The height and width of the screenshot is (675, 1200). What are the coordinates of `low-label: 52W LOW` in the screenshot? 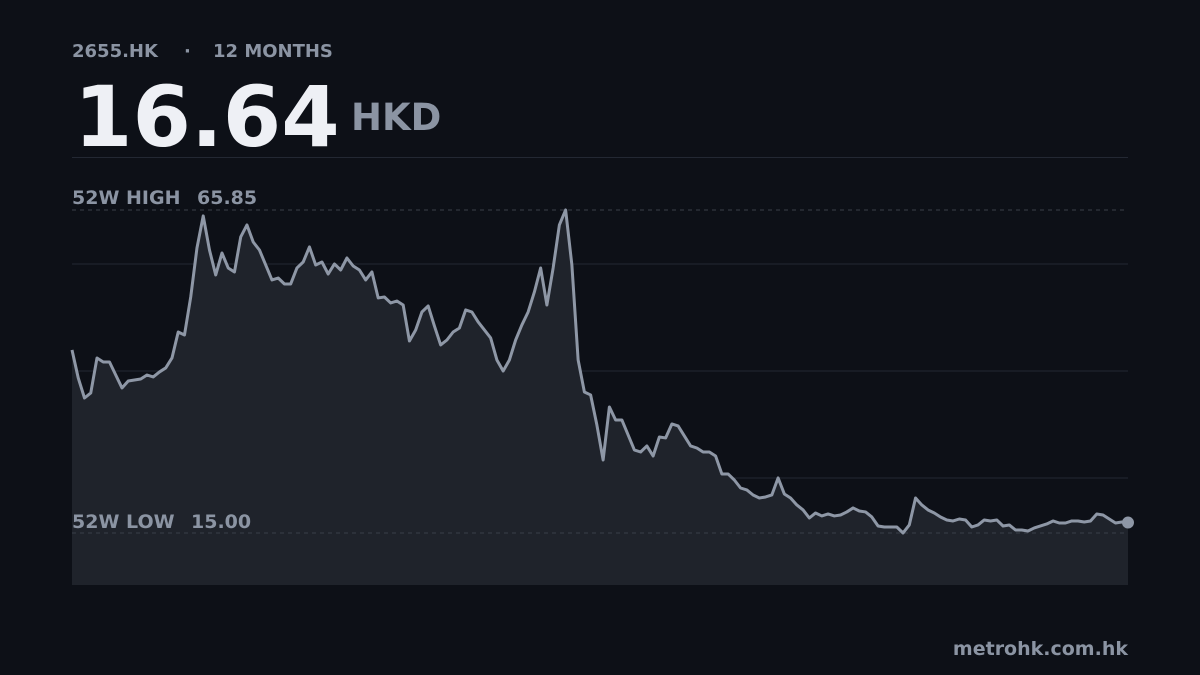 It's located at (123, 522).